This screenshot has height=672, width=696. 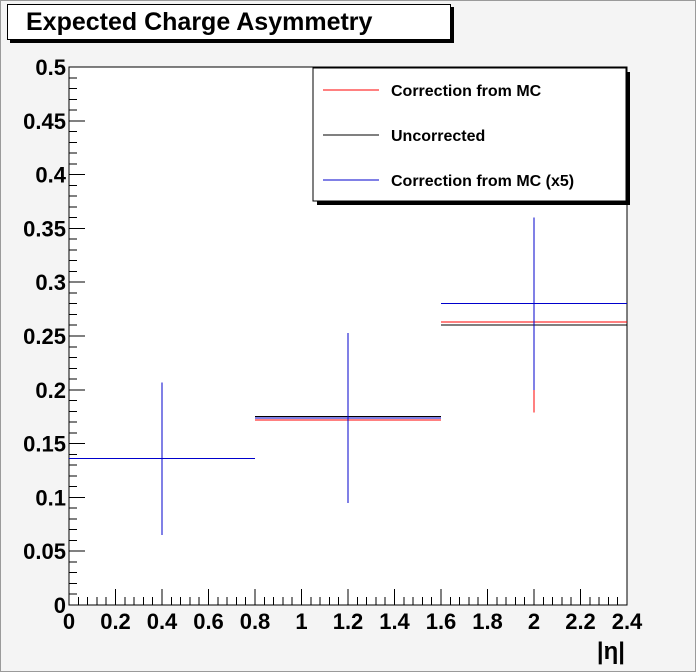 I want to click on x-tick-label: 0.4, so click(x=162, y=621).